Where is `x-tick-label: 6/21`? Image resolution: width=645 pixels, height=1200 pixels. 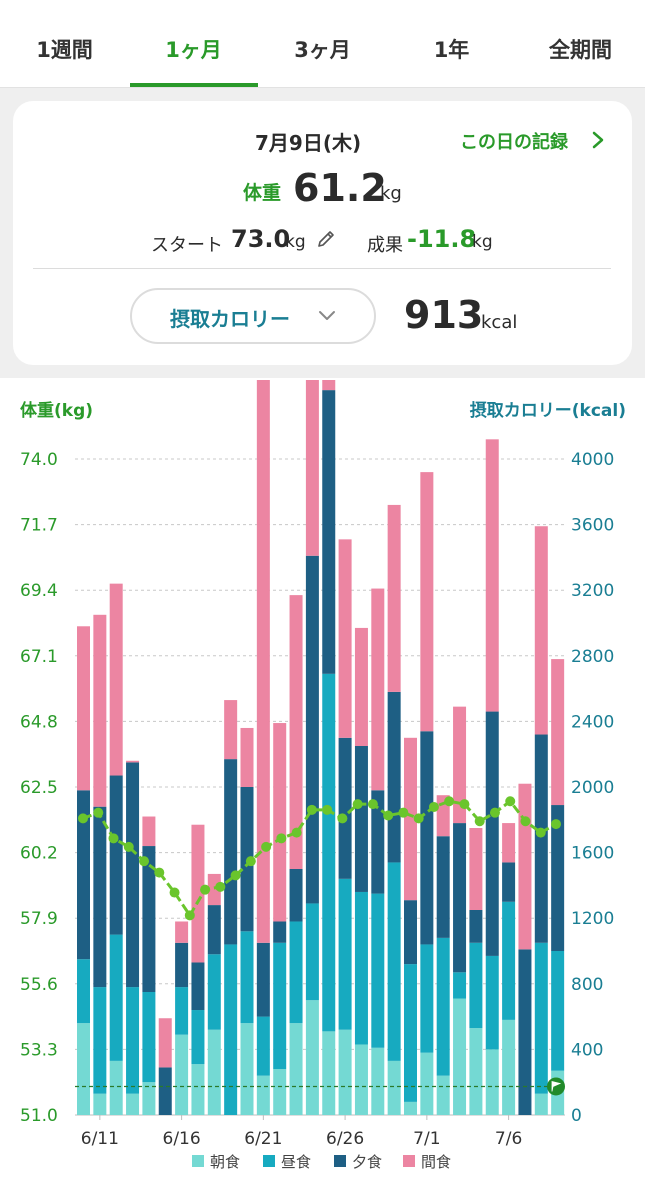
x-tick-label: 6/21 is located at coordinates (263, 1139).